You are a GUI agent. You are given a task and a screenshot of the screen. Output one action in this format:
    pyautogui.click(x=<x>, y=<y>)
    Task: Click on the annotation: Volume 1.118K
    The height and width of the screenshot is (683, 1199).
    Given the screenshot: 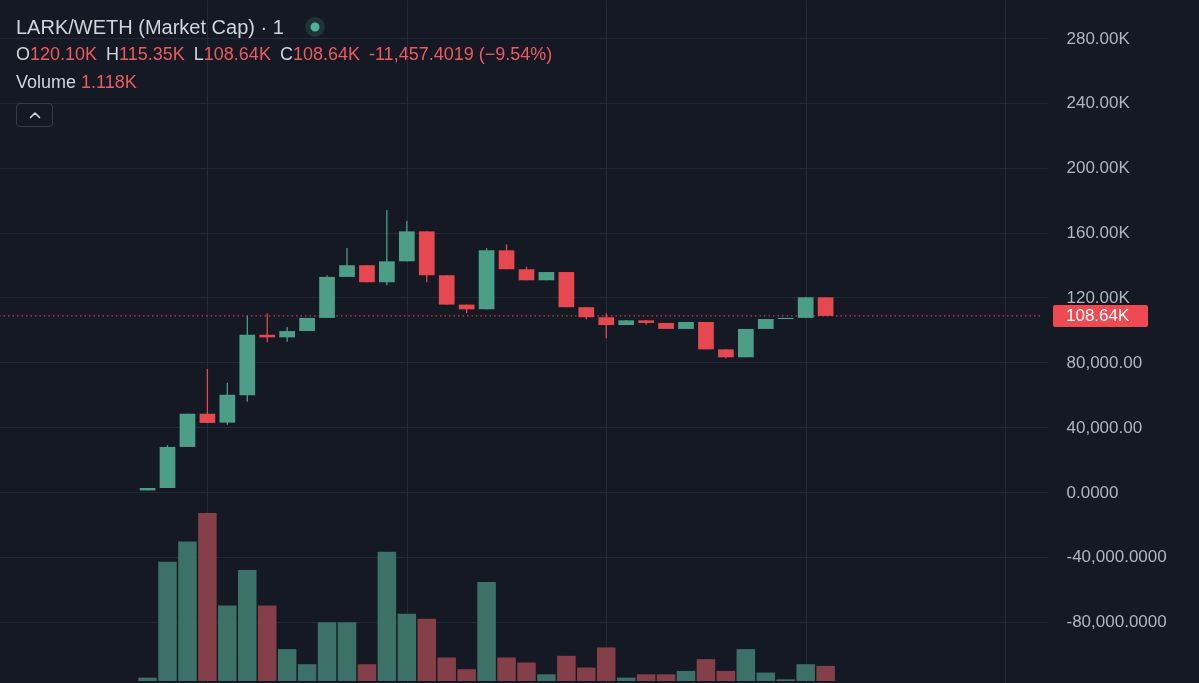 What is the action you would take?
    pyautogui.click(x=76, y=82)
    